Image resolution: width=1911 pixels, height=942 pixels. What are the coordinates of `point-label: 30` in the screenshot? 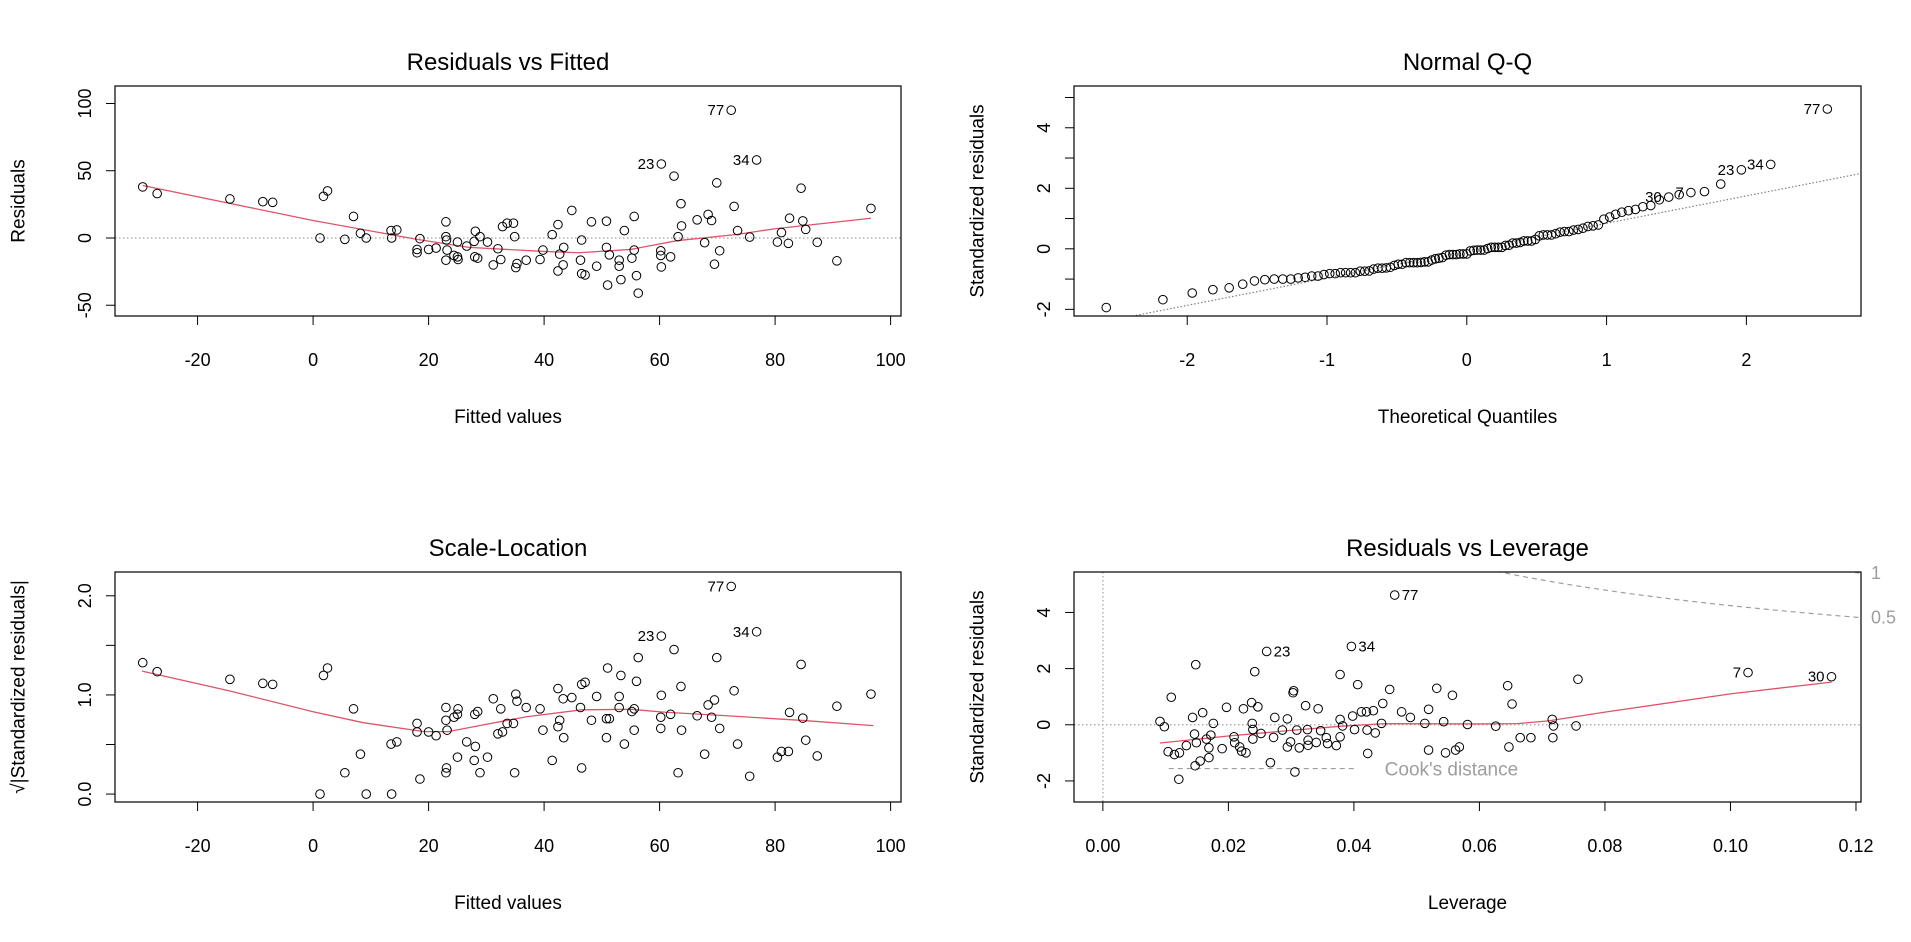 It's located at (1653, 197).